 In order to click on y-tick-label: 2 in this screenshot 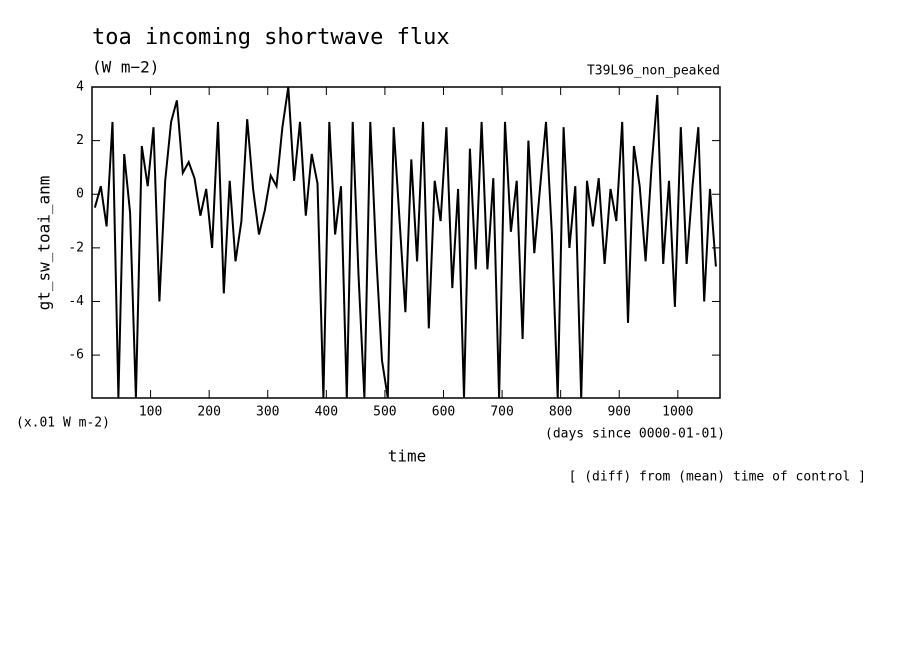, I will do `click(80, 140)`.